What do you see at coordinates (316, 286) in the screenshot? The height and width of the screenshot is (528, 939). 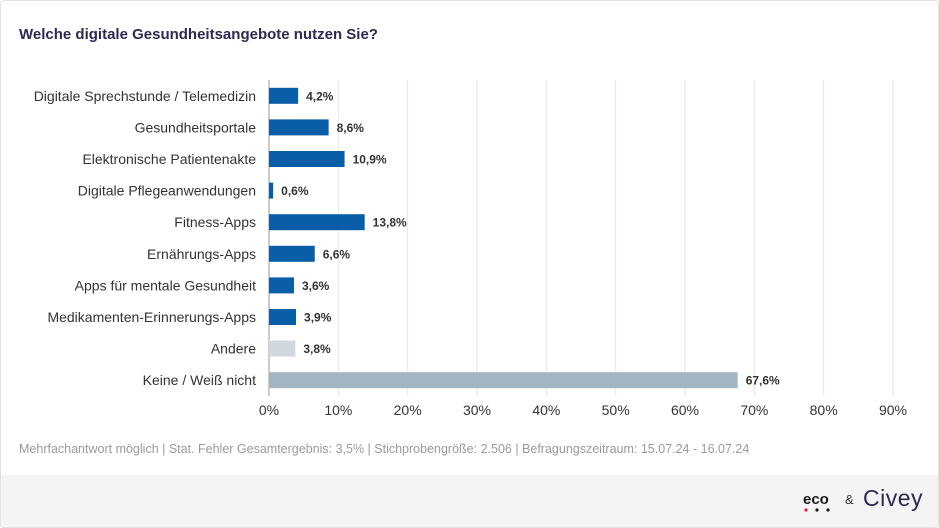 I see `value-label: 3,6%` at bounding box center [316, 286].